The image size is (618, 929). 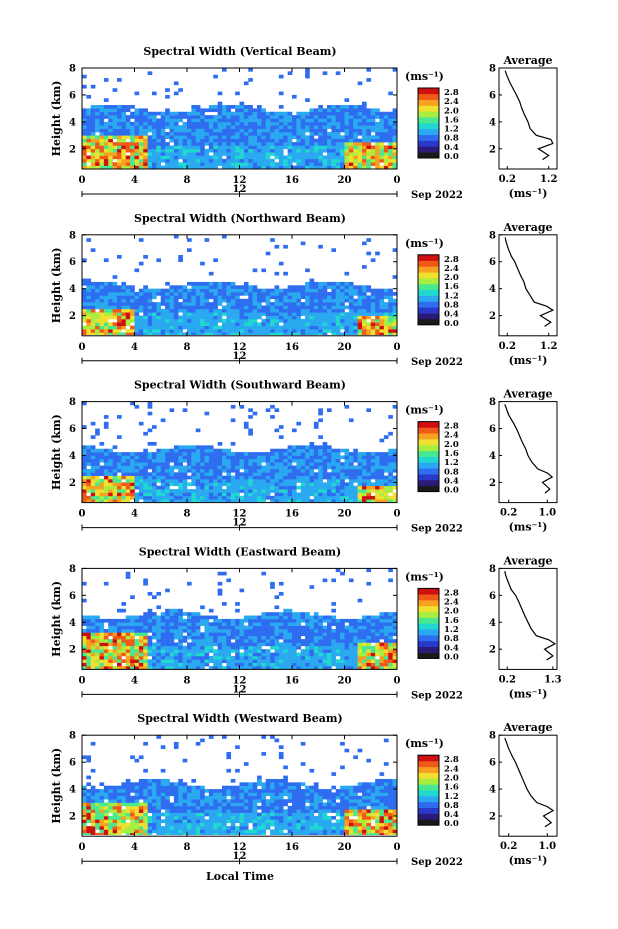 I want to click on profile-x-tick-label: 0.2, so click(x=508, y=513).